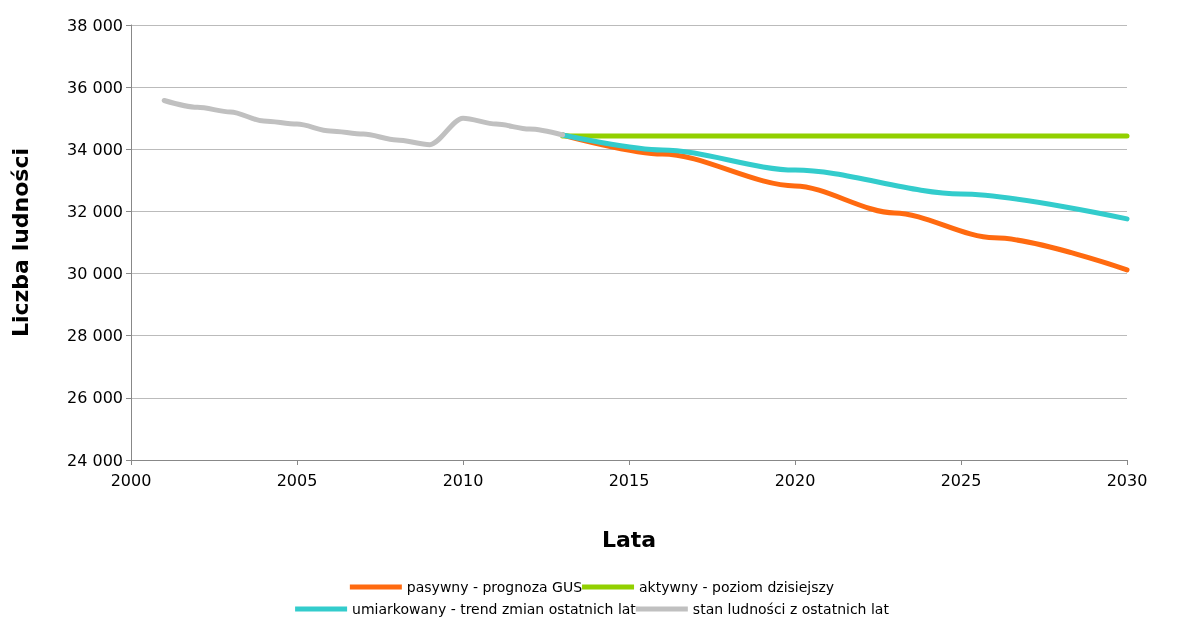  I want to click on y-axis-title: Liczba ludności, so click(20, 242).